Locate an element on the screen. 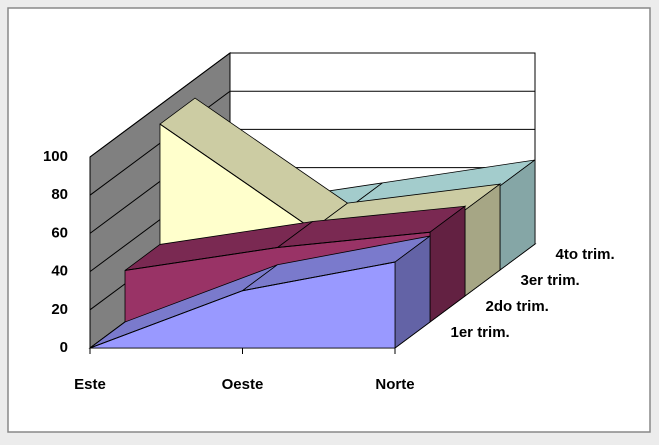 This screenshot has width=659, height=445. x-tick-label: Este is located at coordinates (90, 384).